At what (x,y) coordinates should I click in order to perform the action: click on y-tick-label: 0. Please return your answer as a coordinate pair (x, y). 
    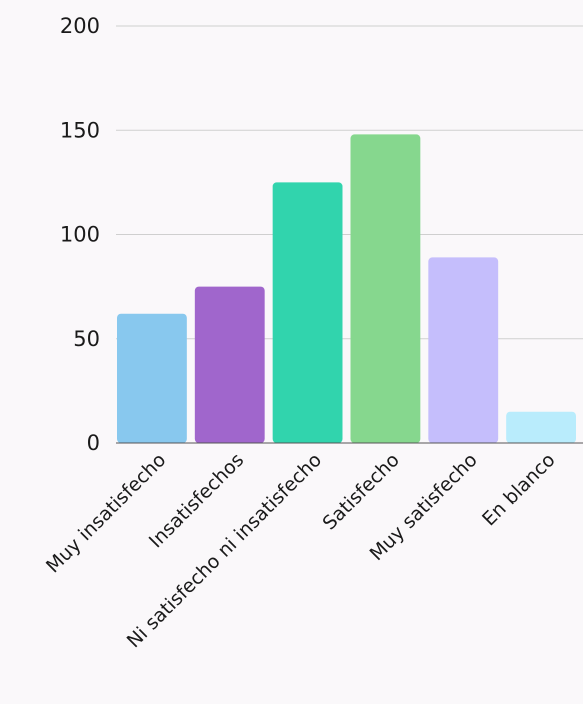
    Looking at the image, I should click on (93, 443).